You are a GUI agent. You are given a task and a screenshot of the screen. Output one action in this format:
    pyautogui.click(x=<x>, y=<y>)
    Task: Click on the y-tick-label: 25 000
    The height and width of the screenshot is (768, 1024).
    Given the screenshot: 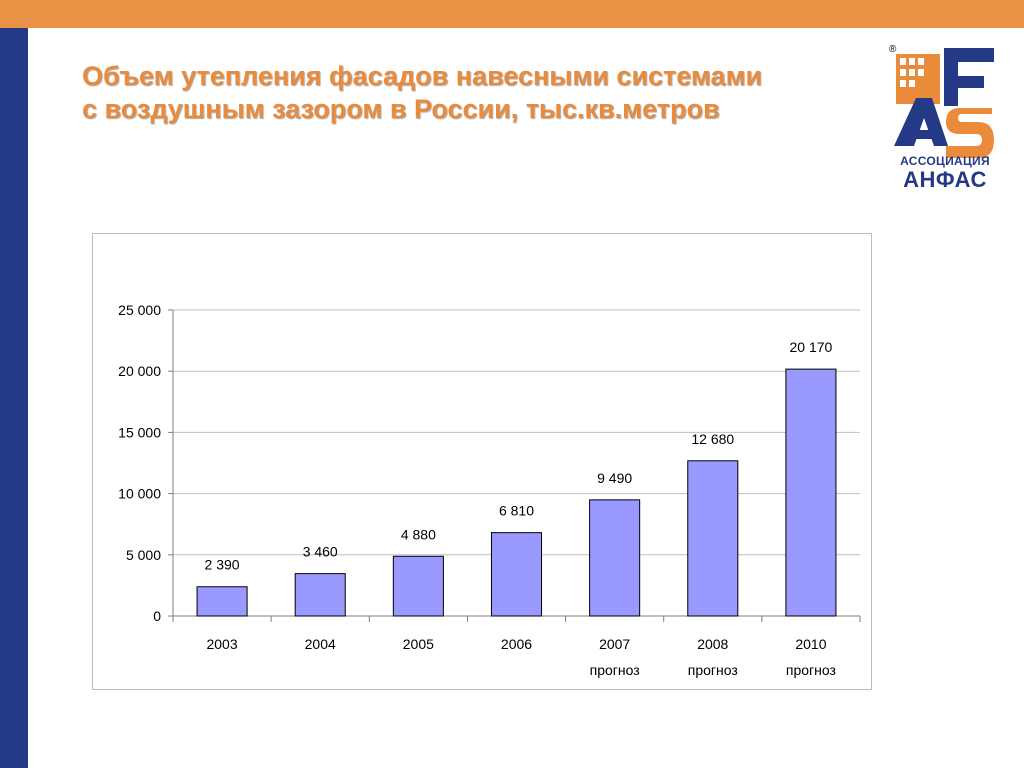 What is the action you would take?
    pyautogui.click(x=139, y=310)
    